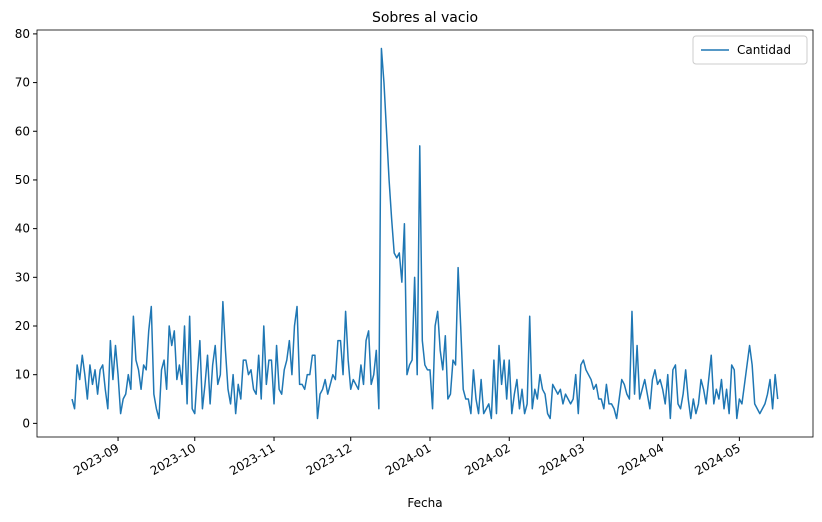 The height and width of the screenshot is (522, 822). What do you see at coordinates (424, 503) in the screenshot?
I see `x-axis-label: Fecha` at bounding box center [424, 503].